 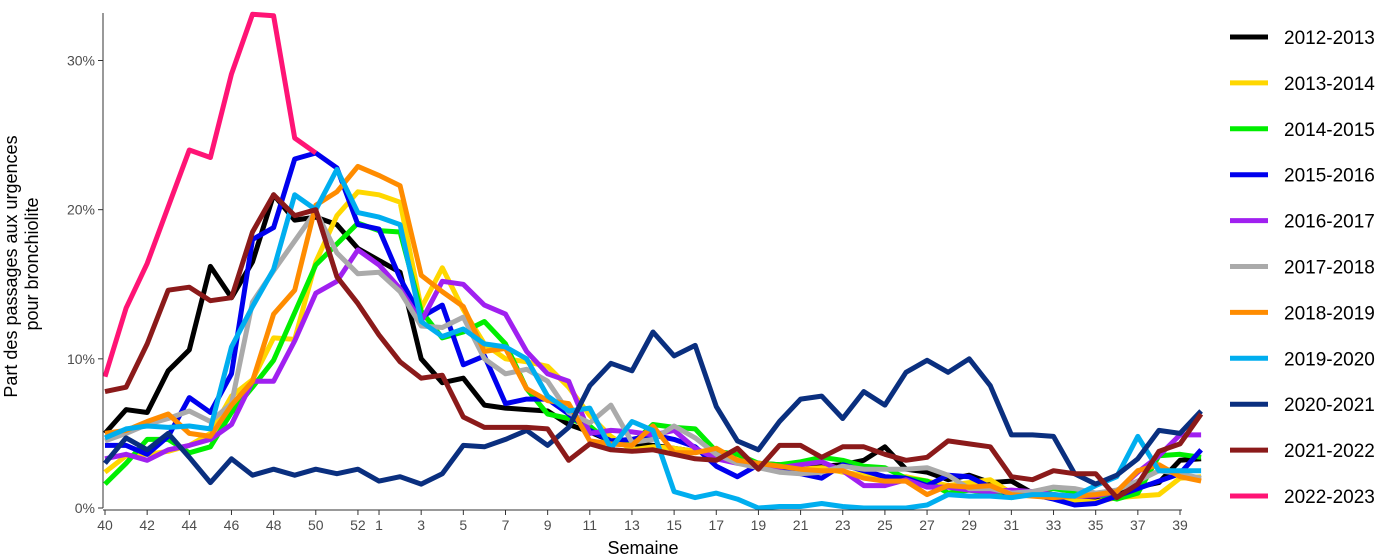 I want to click on legend-item-2012-2013: 2012-2013, so click(x=1302, y=38).